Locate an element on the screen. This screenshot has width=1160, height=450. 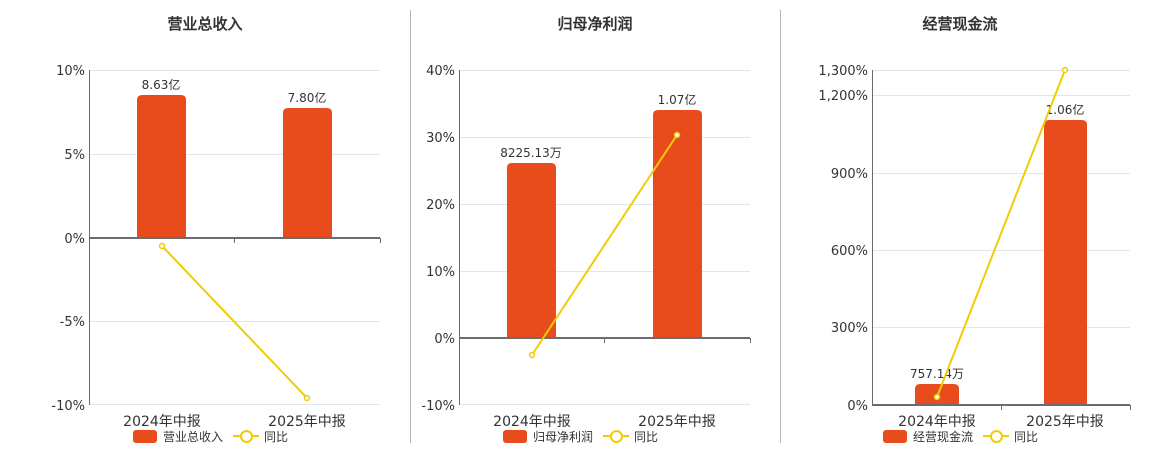
bar-value-label: 757.14万 is located at coordinates (937, 374).